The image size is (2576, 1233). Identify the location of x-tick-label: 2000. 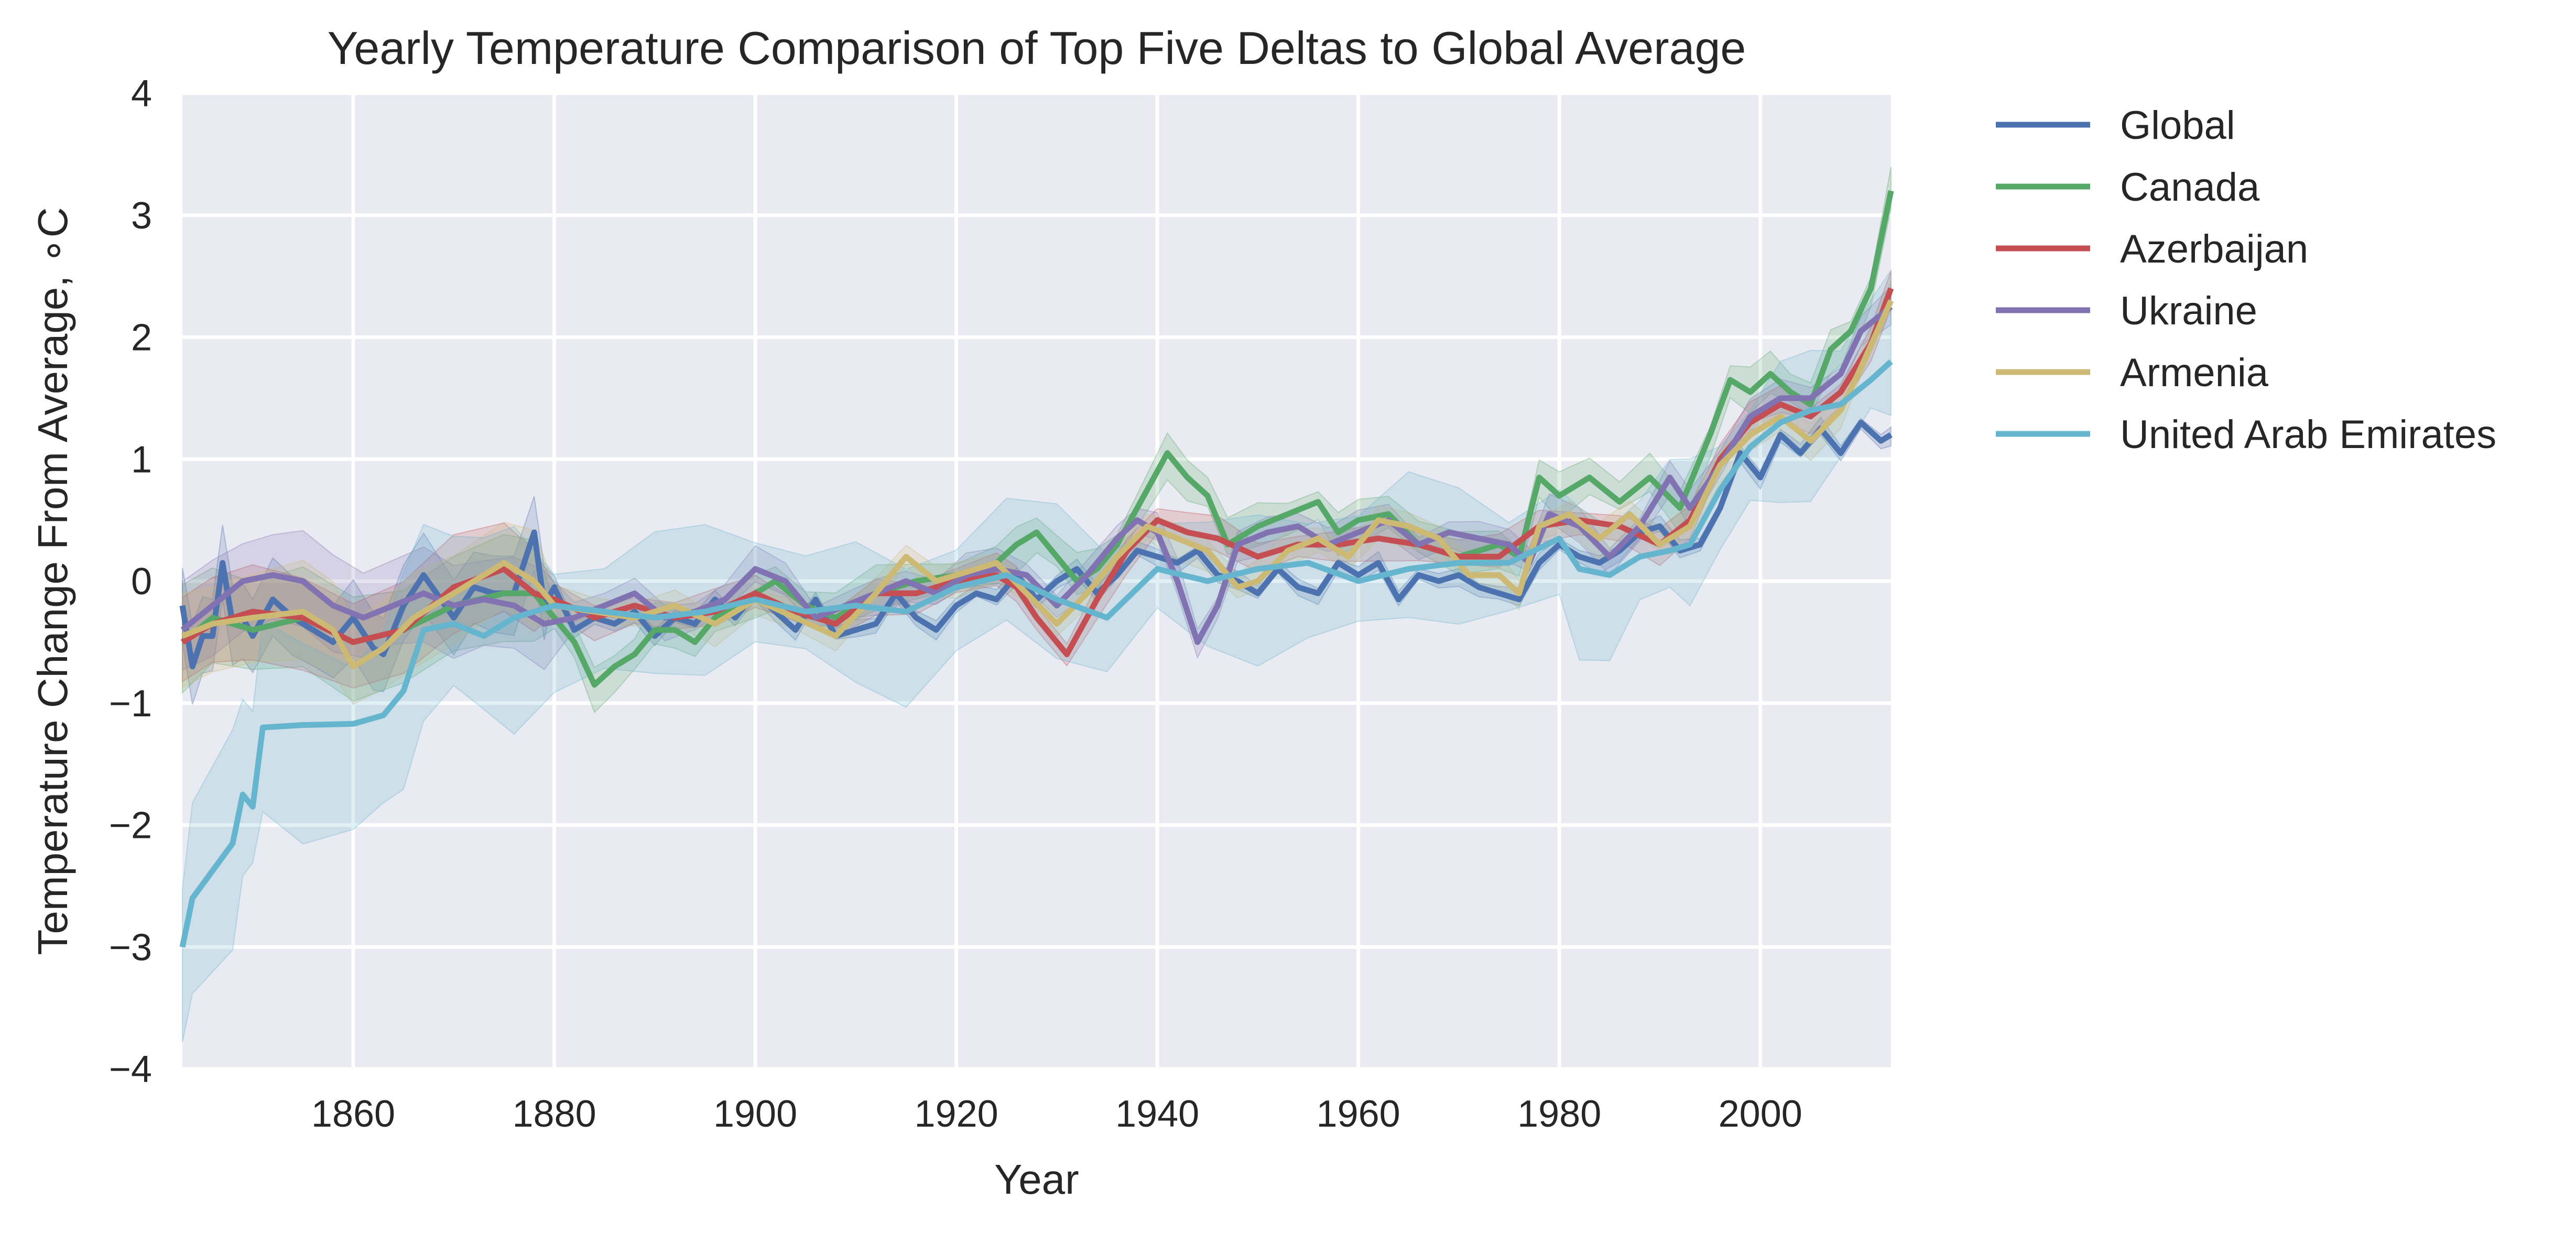
(1760, 1114).